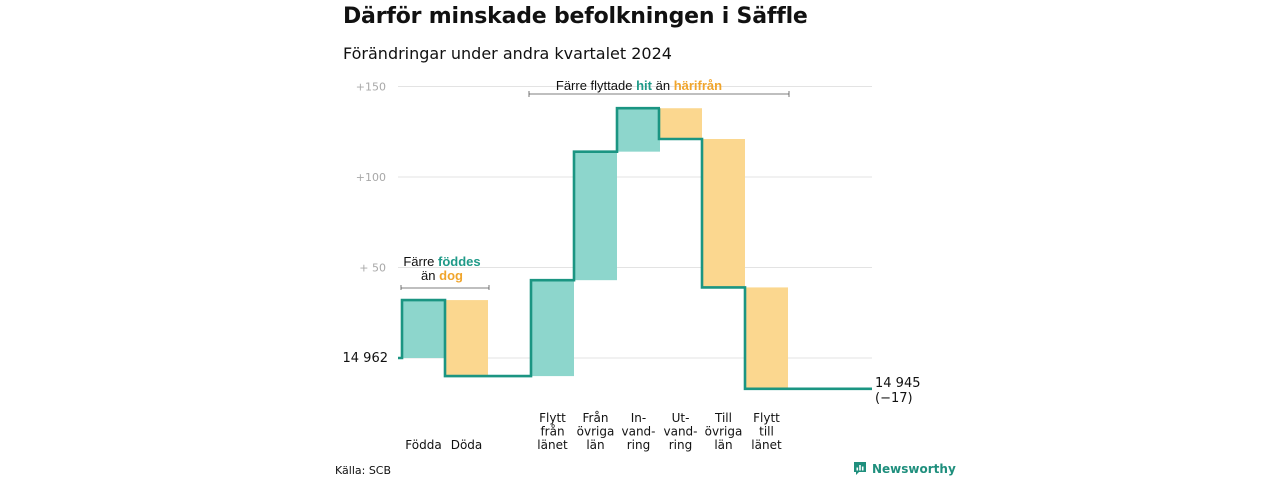 This screenshot has height=480, width=1280. Describe the element at coordinates (371, 177) in the screenshot. I see `y-tick-label: +100` at that location.